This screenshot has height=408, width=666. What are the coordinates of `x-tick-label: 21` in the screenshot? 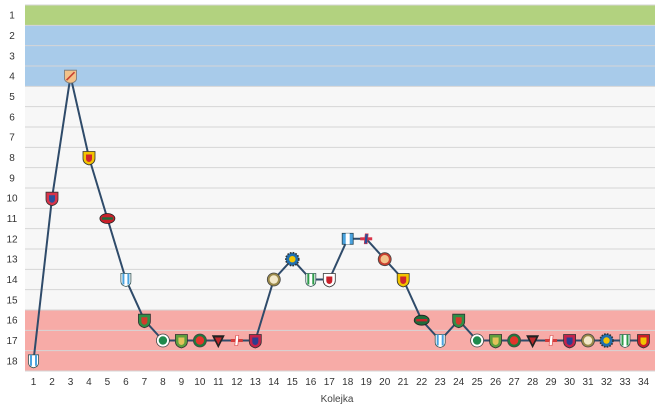 It's located at (404, 382).